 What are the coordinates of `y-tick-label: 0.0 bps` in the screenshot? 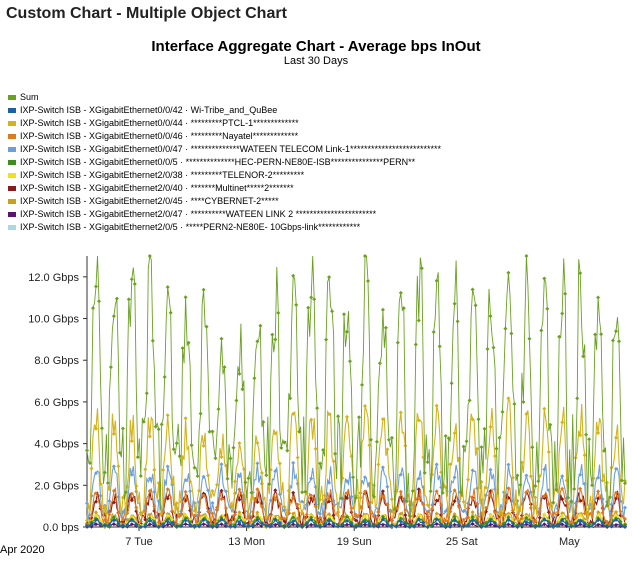 It's located at (61, 528).